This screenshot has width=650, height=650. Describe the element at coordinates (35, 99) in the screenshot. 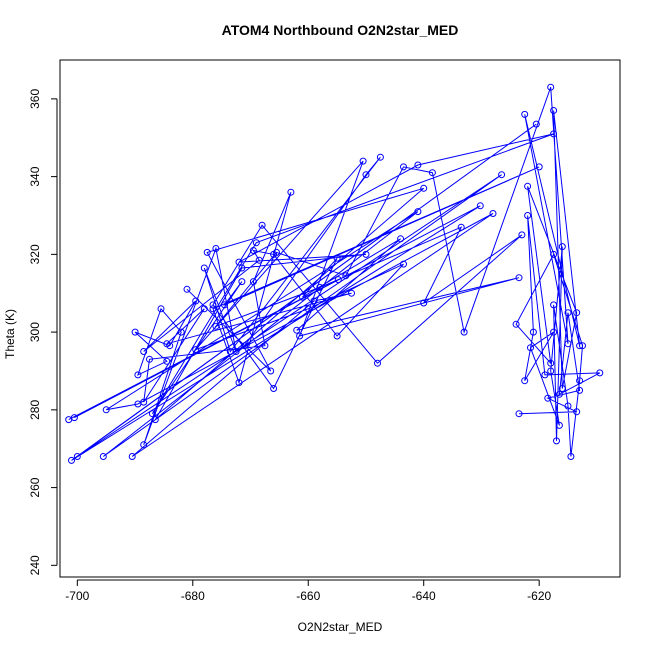

I see `y-tick-label: 360` at that location.